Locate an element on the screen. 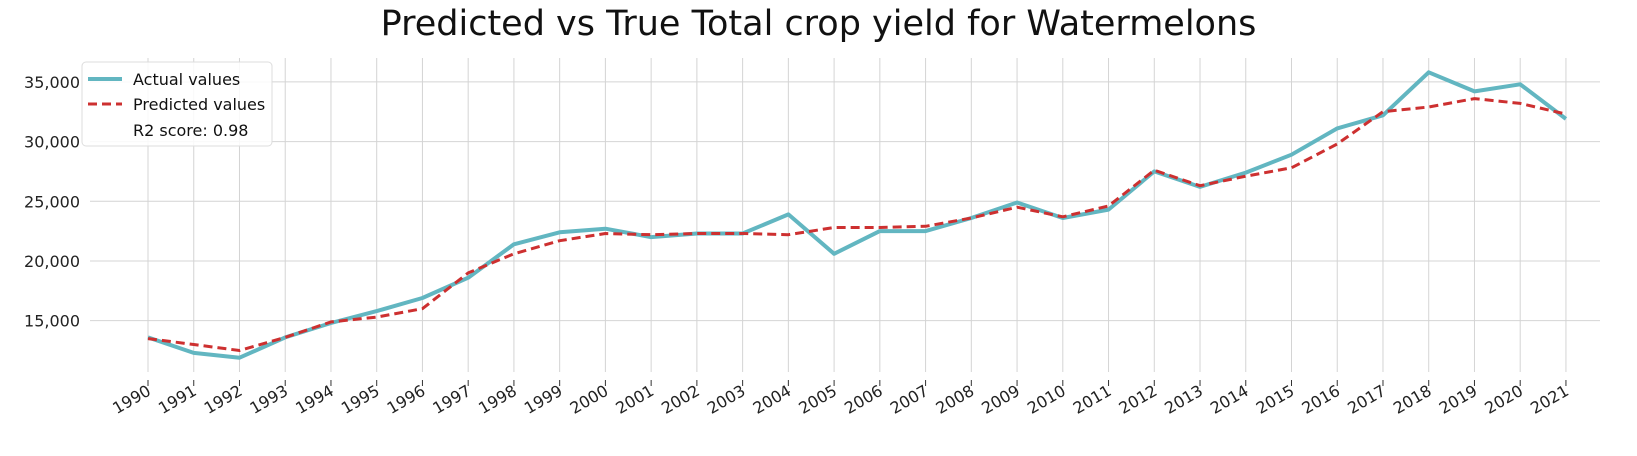 The height and width of the screenshot is (456, 1637). x-tick-label: 2021 is located at coordinates (1549, 399).